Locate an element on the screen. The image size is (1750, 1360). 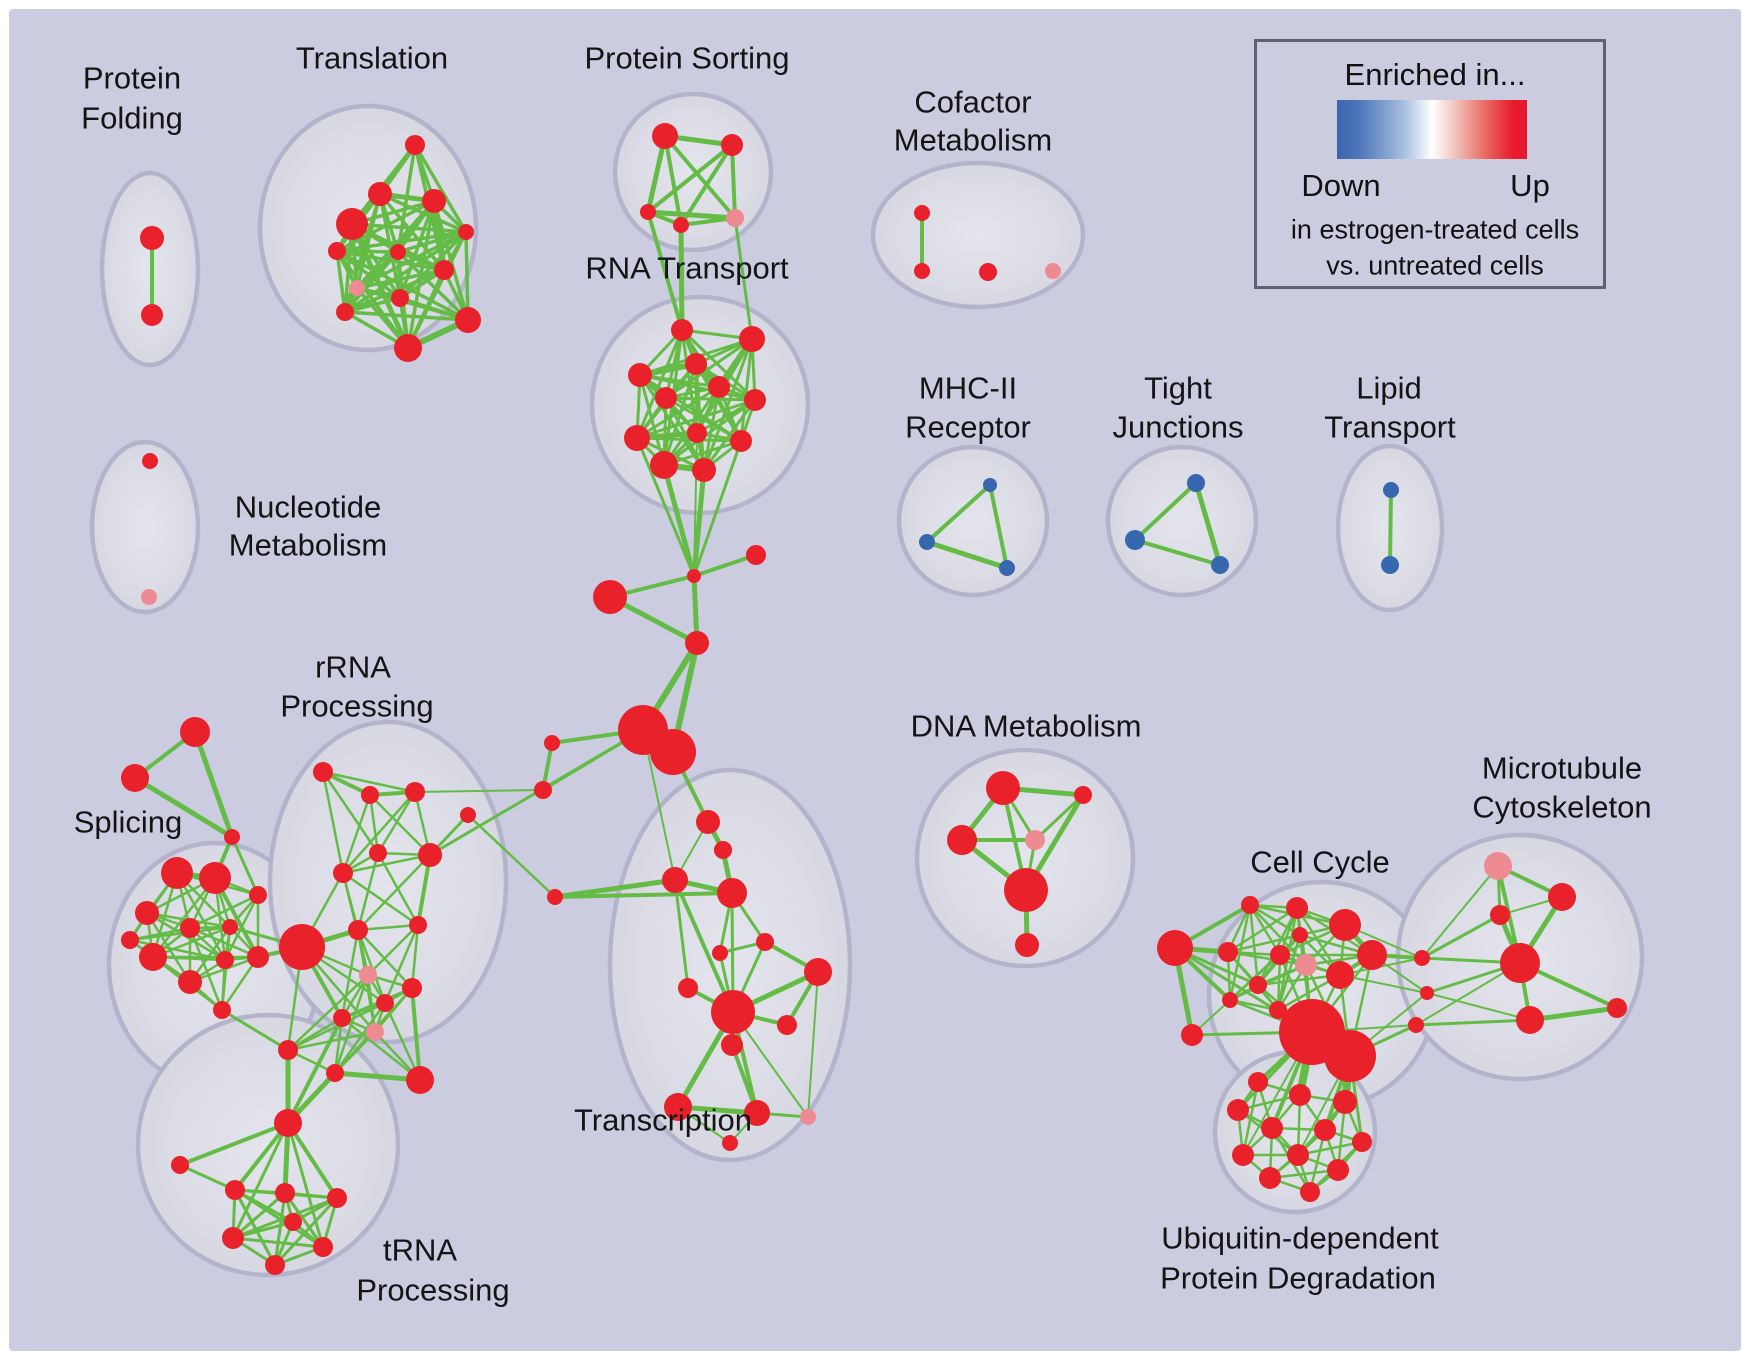
cluster-label-lipid: Lipid is located at coordinates (1389, 388).